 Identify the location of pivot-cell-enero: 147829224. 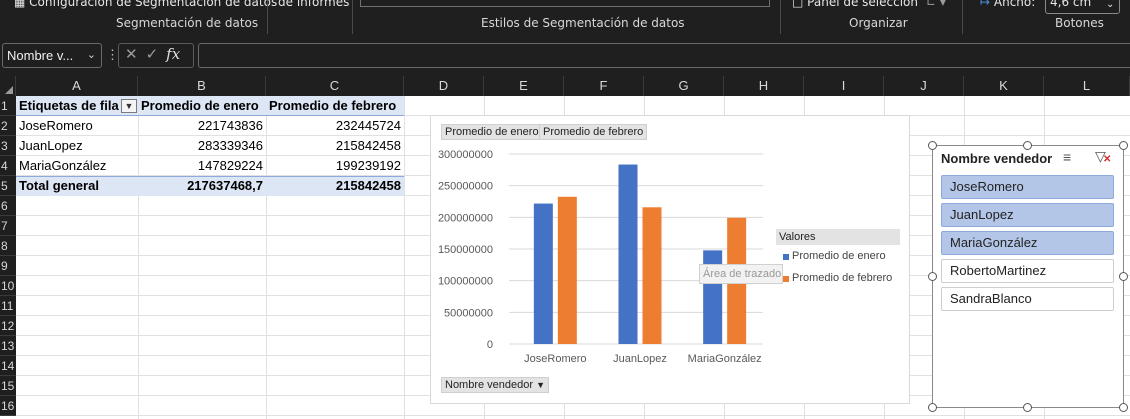
(230, 165).